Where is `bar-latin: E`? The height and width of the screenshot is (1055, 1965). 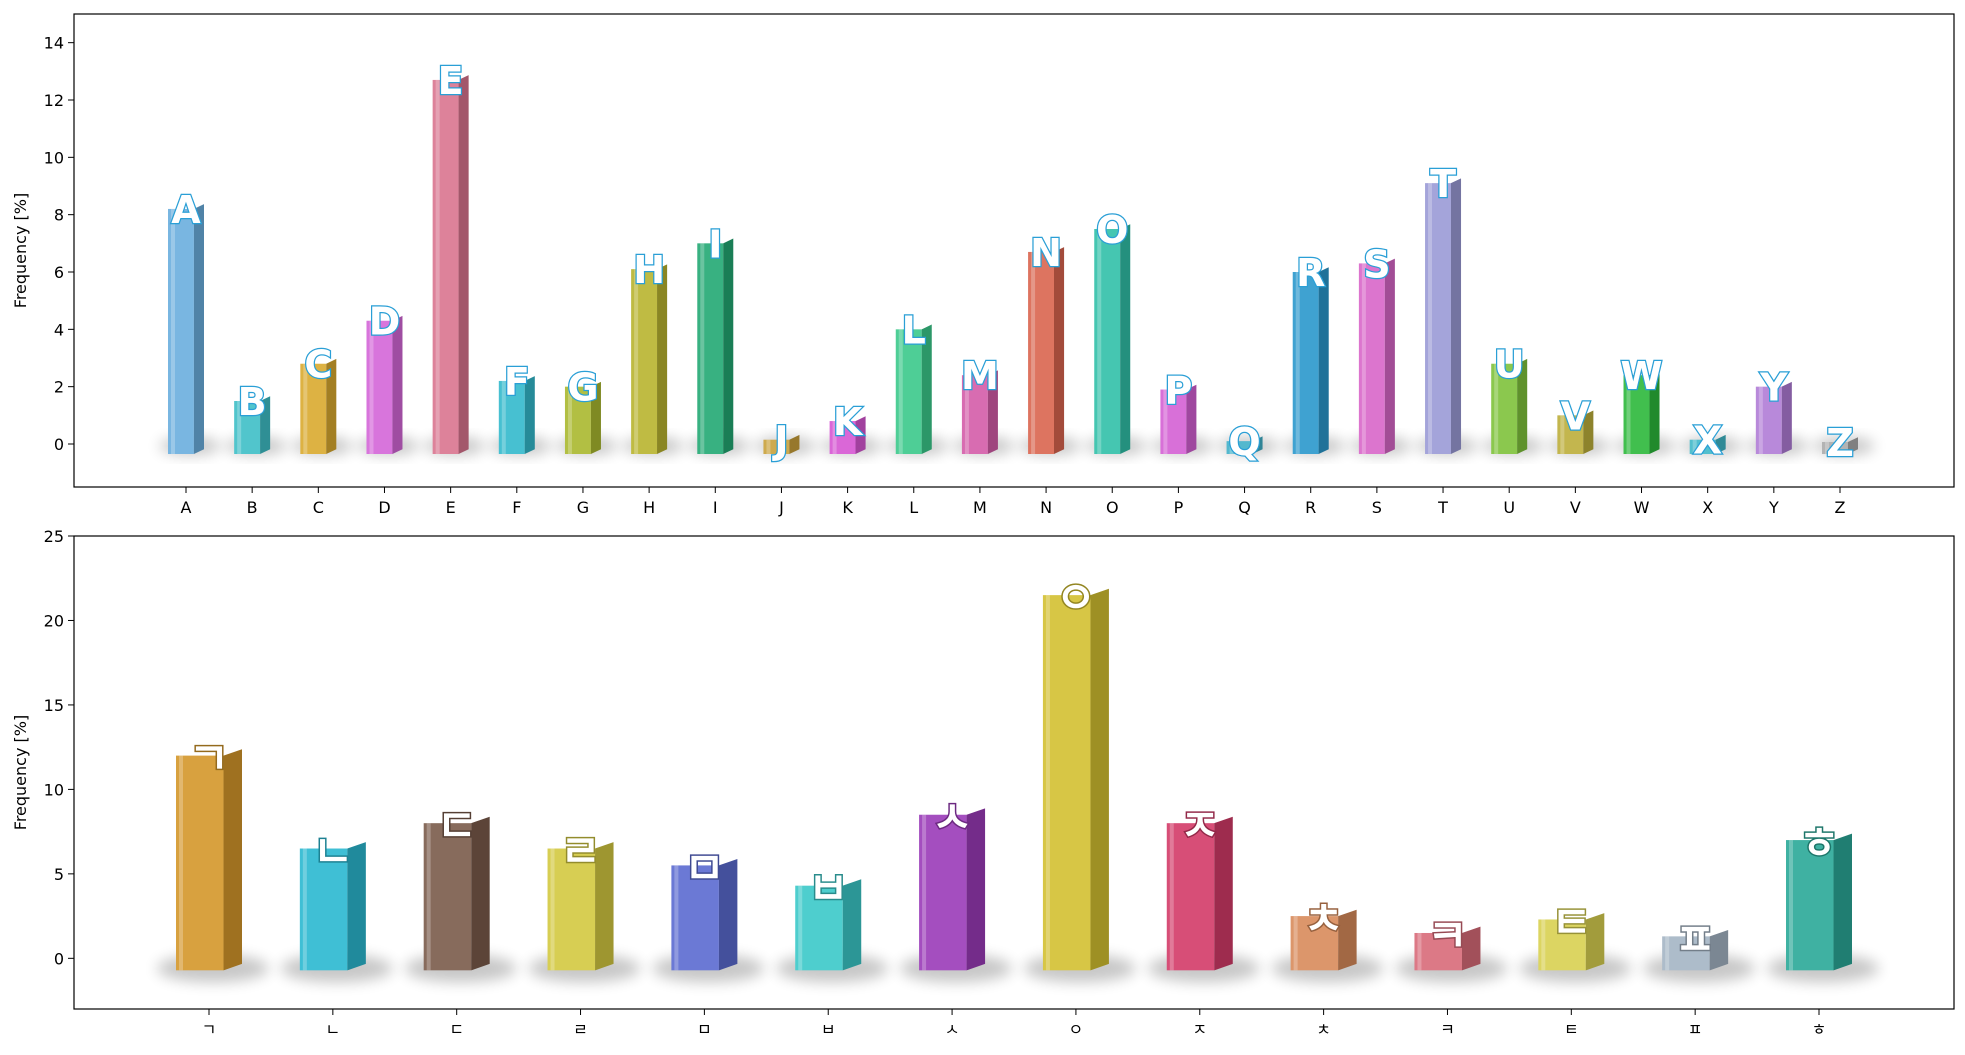 bar-latin: E is located at coordinates (455, 256).